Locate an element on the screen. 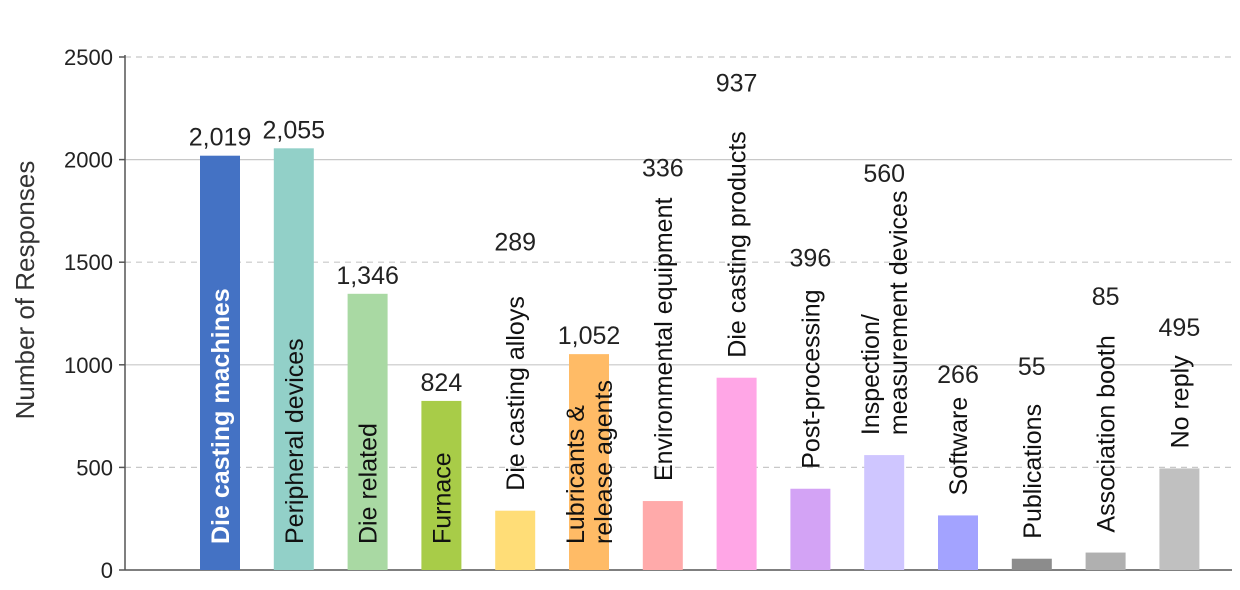 The image size is (1240, 590). category-label: Die related is located at coordinates (369, 483).